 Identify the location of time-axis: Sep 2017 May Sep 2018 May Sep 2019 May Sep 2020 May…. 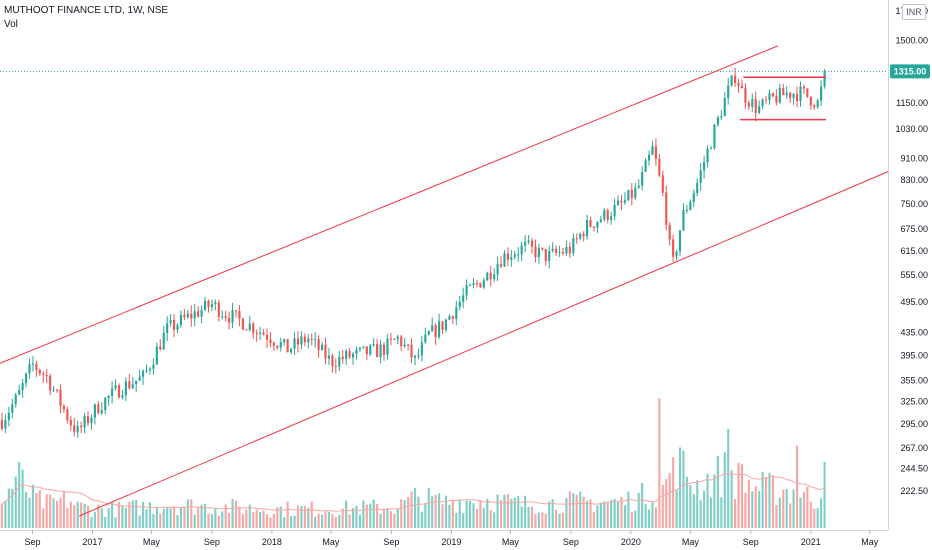
(451, 538).